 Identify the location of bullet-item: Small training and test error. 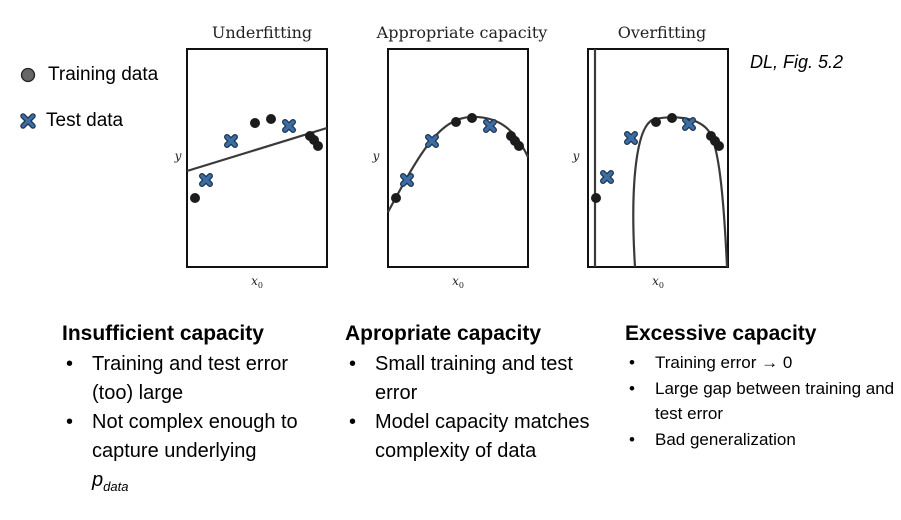
(467, 379).